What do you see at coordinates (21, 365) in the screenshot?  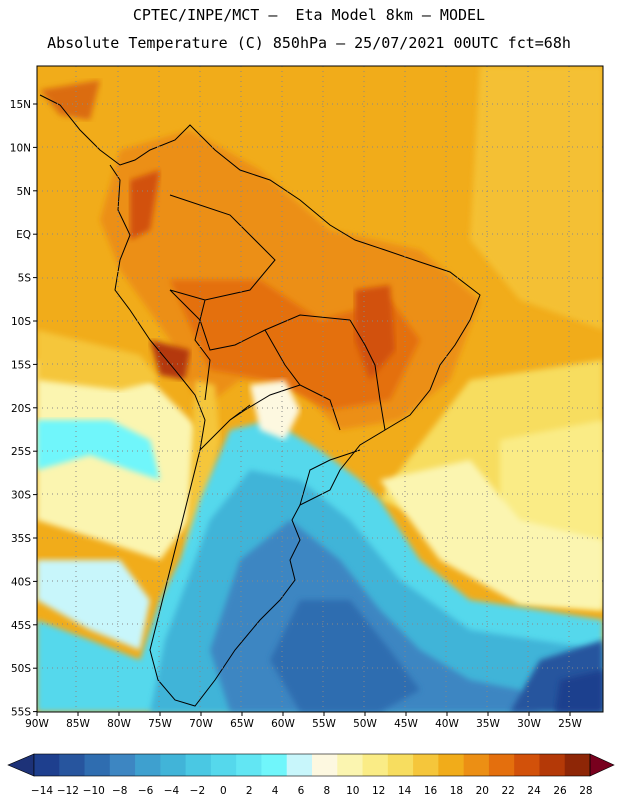 I see `lat-label: 15S` at bounding box center [21, 365].